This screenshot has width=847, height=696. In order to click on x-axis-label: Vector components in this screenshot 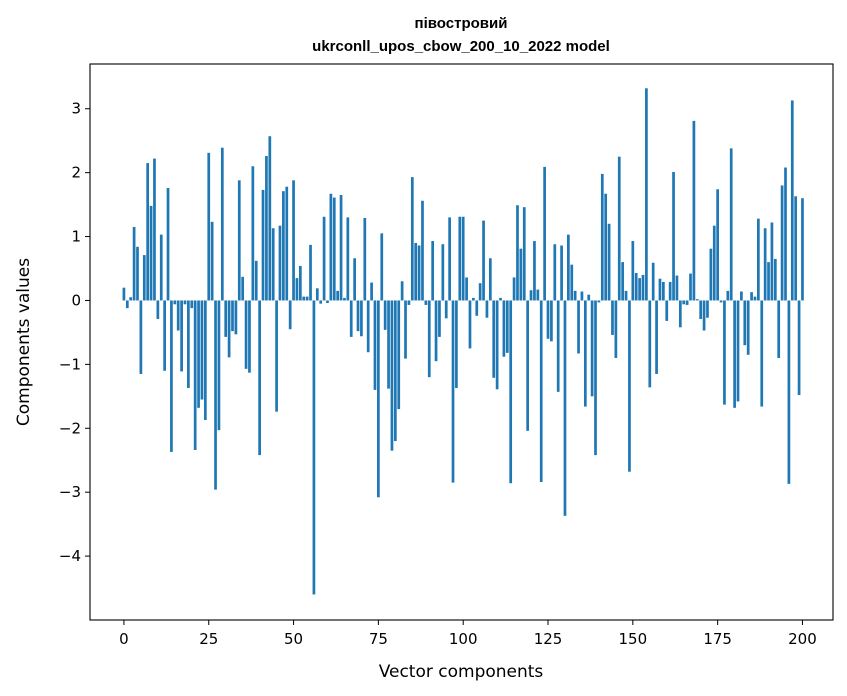, I will do `click(461, 672)`.